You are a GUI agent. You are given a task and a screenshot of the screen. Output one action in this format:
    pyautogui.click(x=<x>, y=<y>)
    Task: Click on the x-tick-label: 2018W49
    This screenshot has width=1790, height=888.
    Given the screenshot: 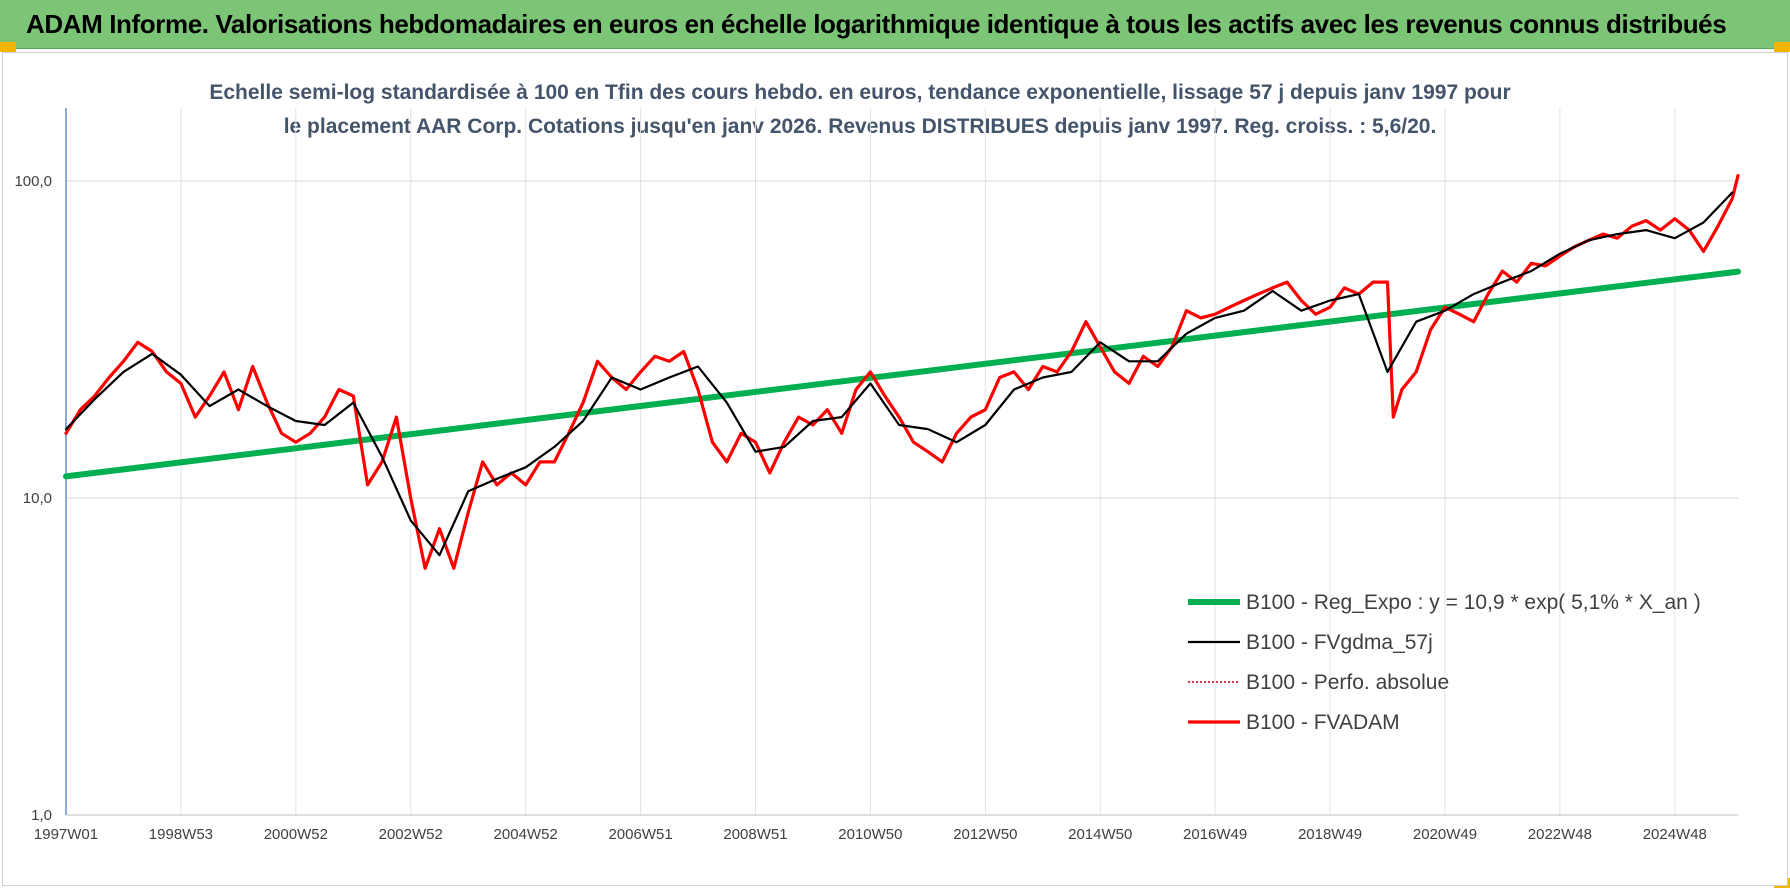 What is the action you would take?
    pyautogui.click(x=1330, y=834)
    